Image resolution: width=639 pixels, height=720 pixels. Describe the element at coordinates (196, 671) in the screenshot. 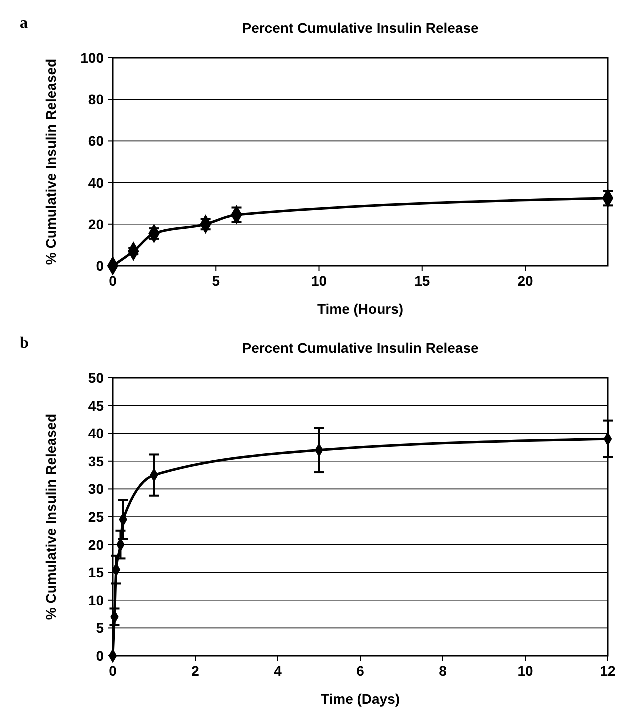

I see `x-tick-label: 2` at that location.